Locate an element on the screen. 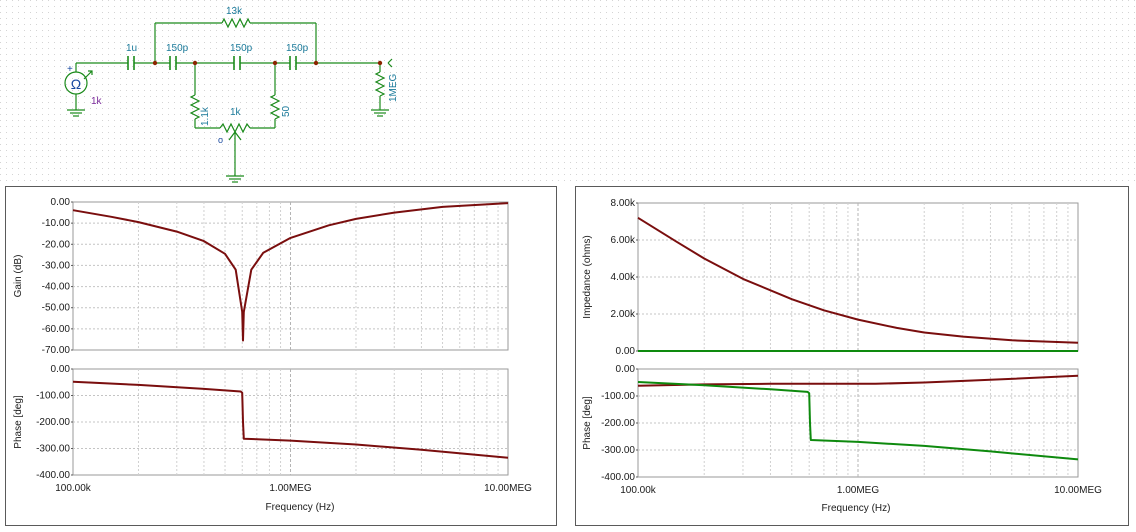  right-x-axis-label: Frequency (Hz) is located at coordinates (856, 508).